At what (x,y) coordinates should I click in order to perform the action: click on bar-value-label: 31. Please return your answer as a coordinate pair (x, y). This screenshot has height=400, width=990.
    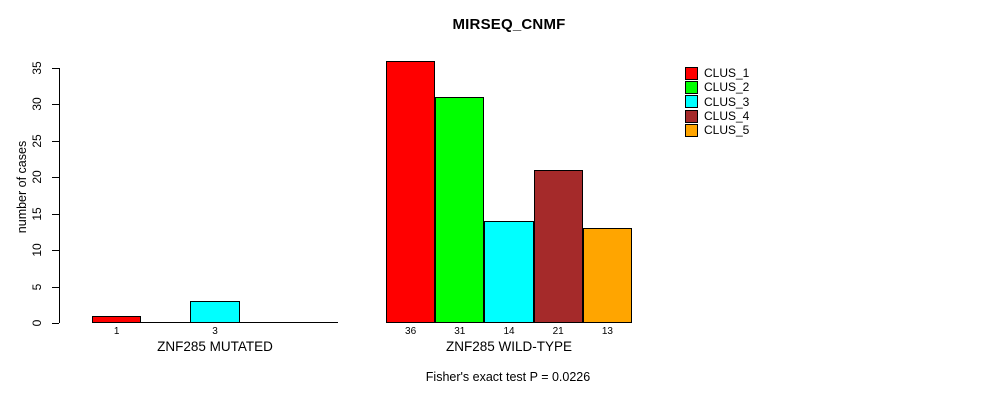
    Looking at the image, I should click on (460, 331).